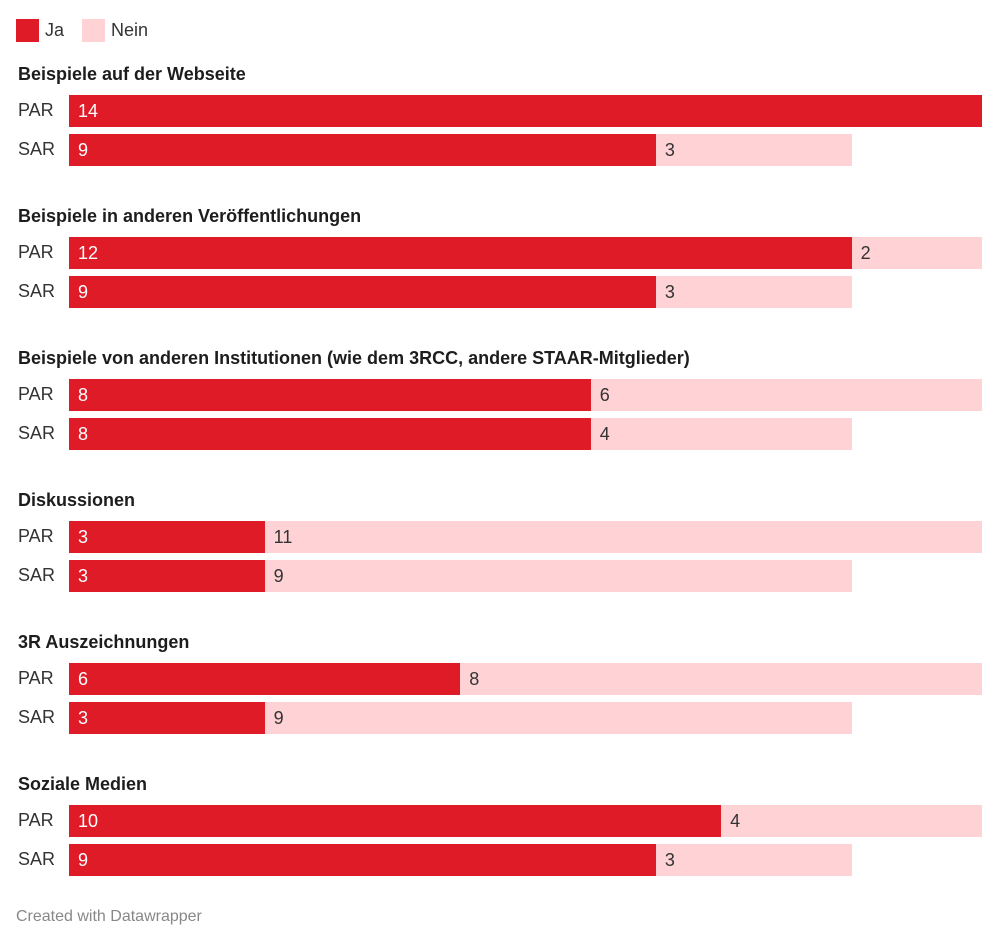 The width and height of the screenshot is (1000, 945). Describe the element at coordinates (283, 537) in the screenshot. I see `value-label-nein: 11` at that location.